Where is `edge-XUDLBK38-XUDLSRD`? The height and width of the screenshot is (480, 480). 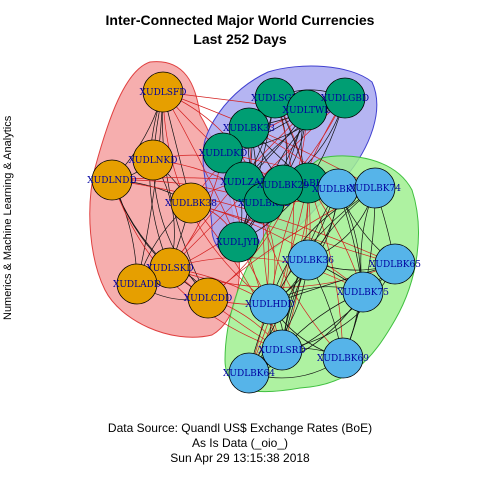 edge-XUDLBK38-XUDLSRD is located at coordinates (236, 276).